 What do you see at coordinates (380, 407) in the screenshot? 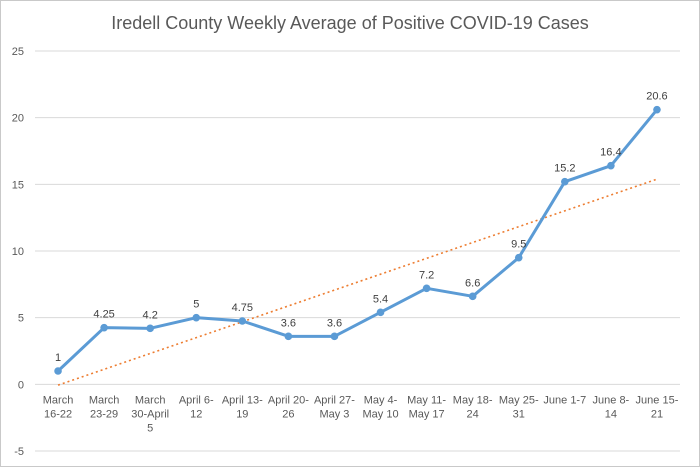
I see `x-tick-label: May 4-May 10` at bounding box center [380, 407].